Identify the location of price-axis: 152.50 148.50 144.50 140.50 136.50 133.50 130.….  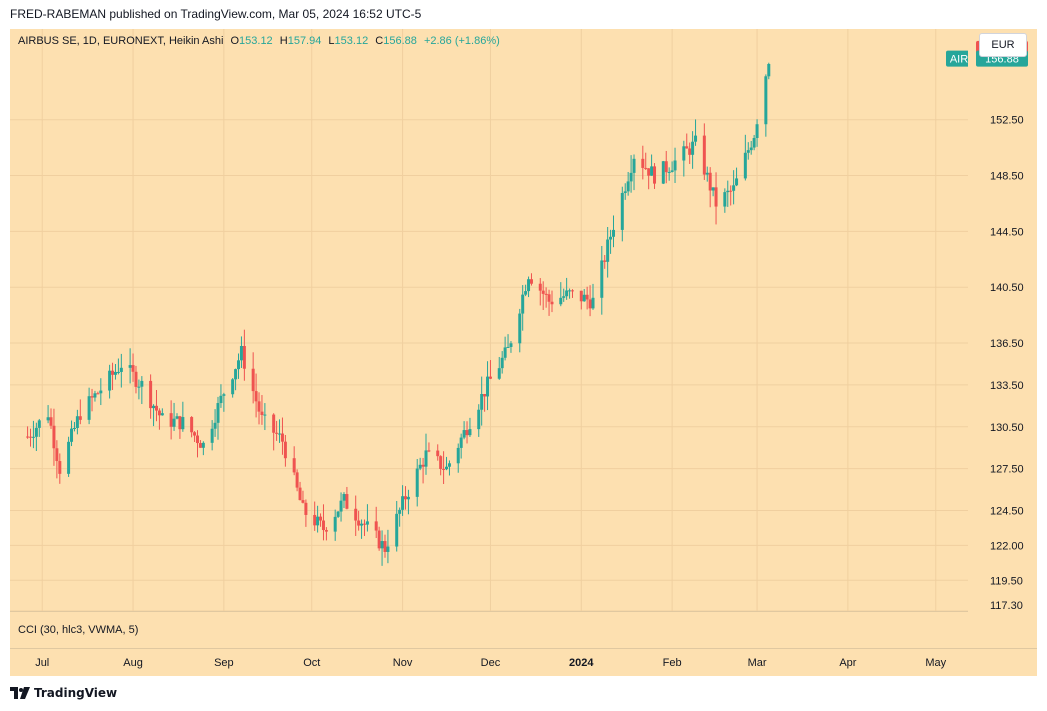
(1002, 320).